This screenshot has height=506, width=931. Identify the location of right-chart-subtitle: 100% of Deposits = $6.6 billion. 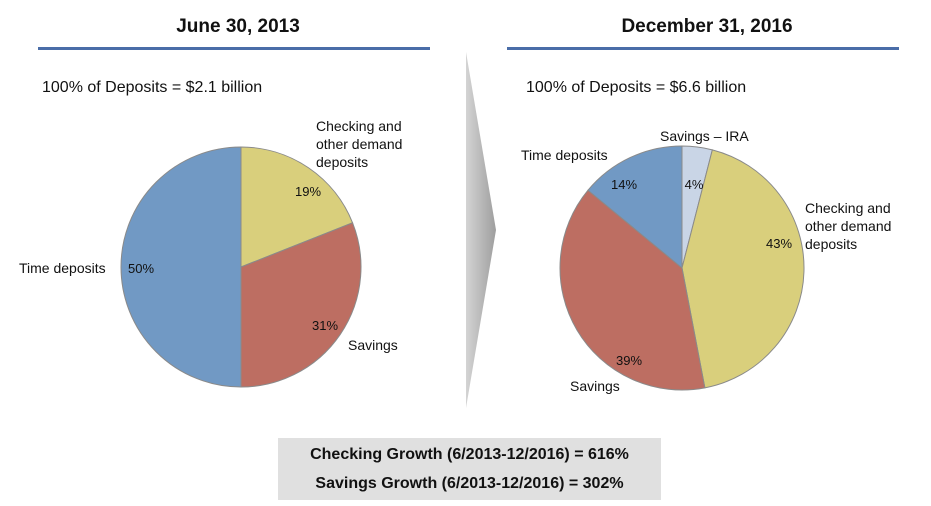
(636, 87).